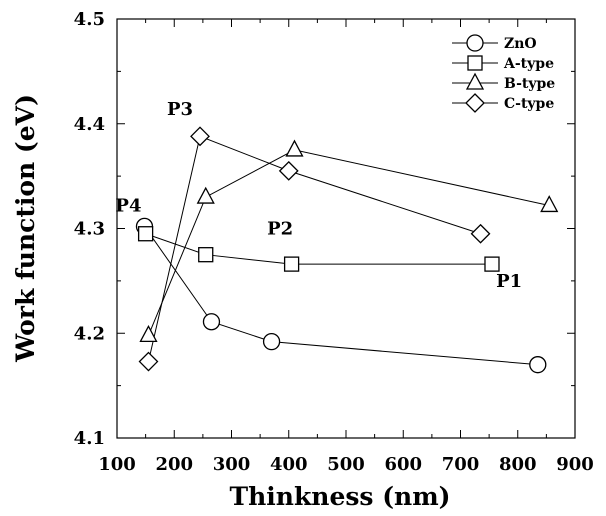  What do you see at coordinates (318, 249) in the screenshot?
I see `series-line-a-type` at bounding box center [318, 249].